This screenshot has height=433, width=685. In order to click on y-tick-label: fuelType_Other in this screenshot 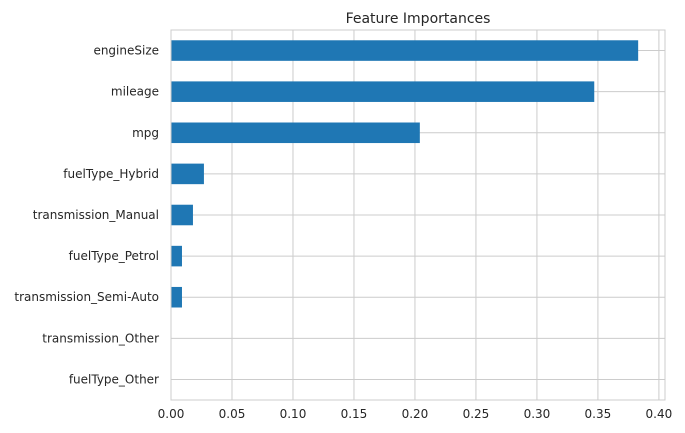, I will do `click(114, 379)`.